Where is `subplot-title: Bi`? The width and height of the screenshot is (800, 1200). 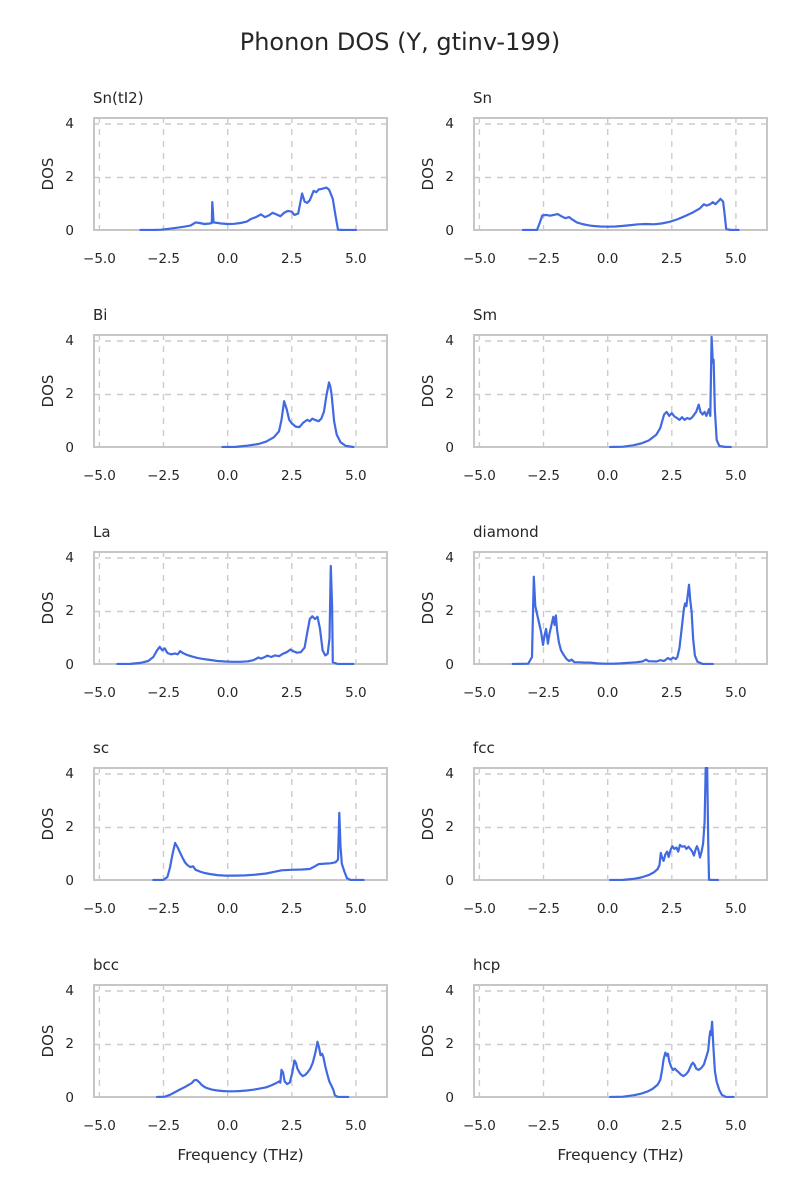 subplot-title: Bi is located at coordinates (100, 315).